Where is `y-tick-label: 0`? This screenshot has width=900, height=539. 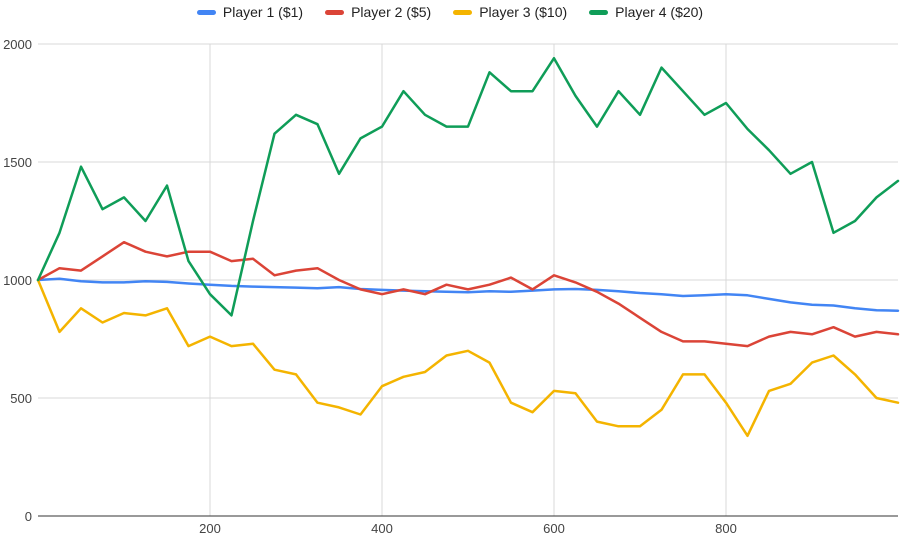
y-tick-label: 0 is located at coordinates (28, 516).